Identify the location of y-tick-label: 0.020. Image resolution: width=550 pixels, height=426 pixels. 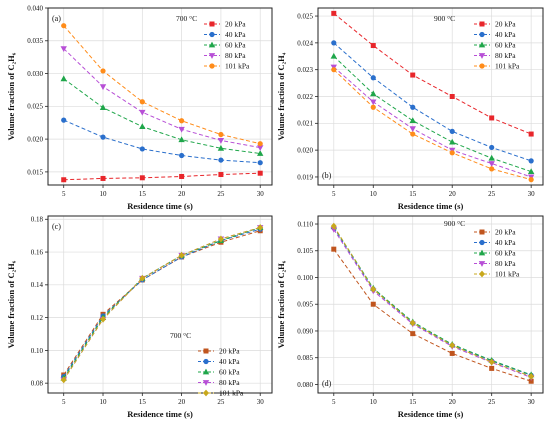
(305, 151).